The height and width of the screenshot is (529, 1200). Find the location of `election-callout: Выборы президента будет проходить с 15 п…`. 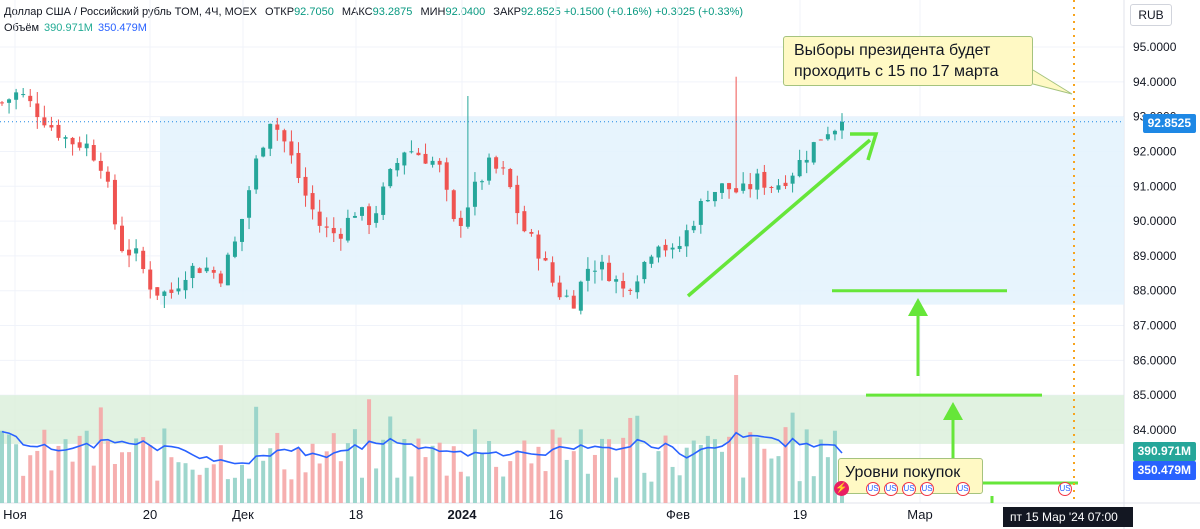

election-callout: Выборы президента будет проходить с 15 п… is located at coordinates (908, 61).